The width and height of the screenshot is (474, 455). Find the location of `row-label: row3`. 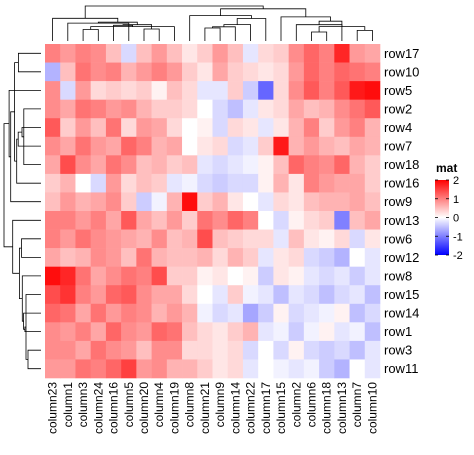

row-label: row3 is located at coordinates (398, 350).